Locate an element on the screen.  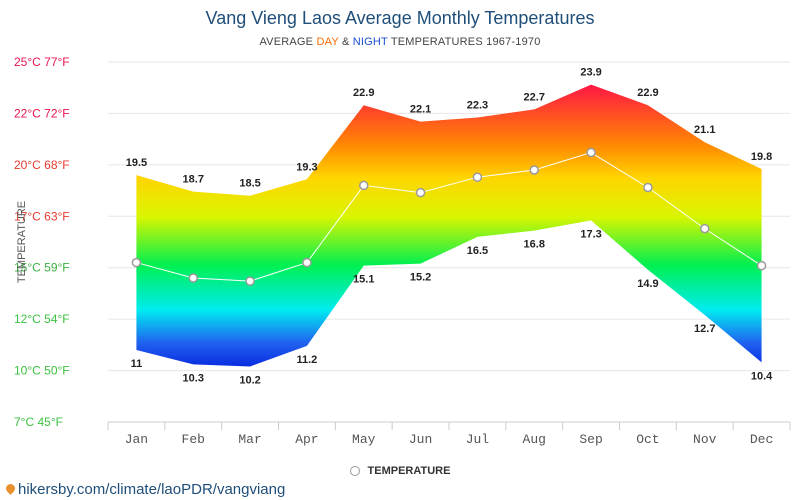
y-tick-label: 25°C 77°F is located at coordinates (42, 62).